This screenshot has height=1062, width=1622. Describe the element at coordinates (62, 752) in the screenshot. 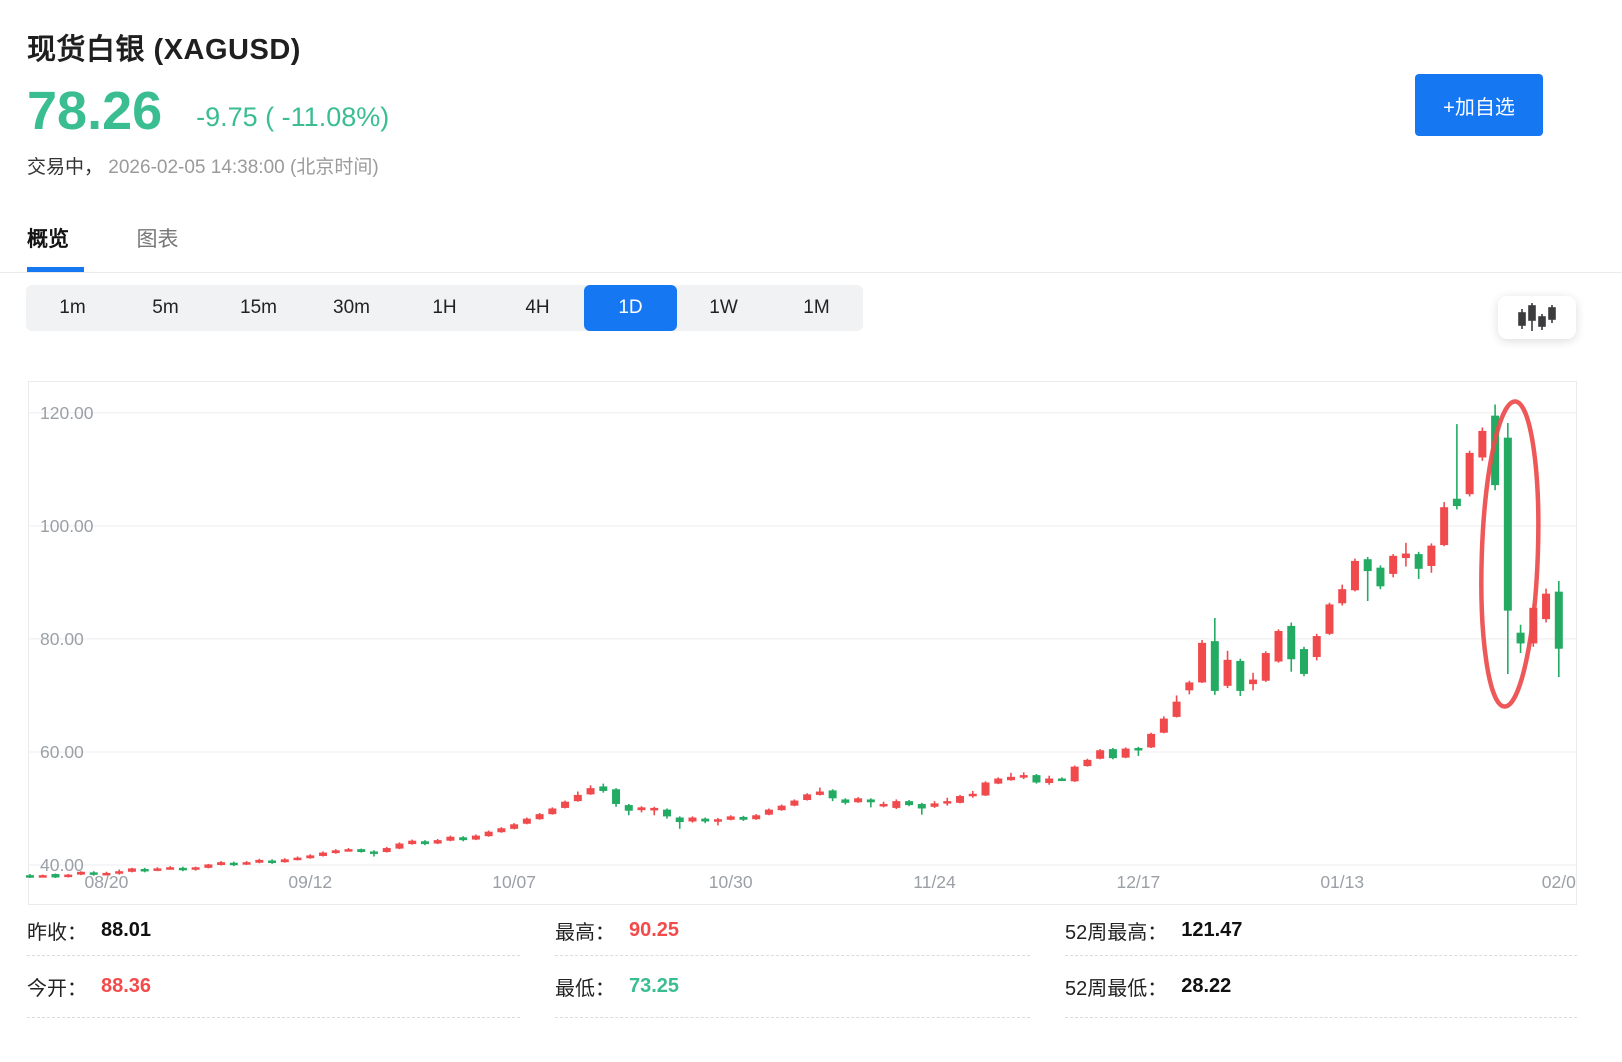

I see `y-axis-label: 60.00` at that location.